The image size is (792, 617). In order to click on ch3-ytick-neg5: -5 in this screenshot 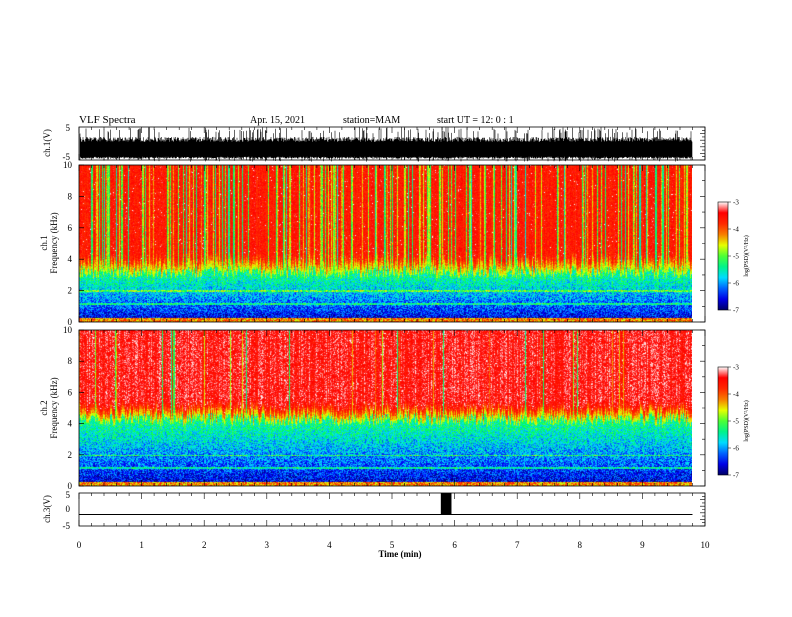, I will do `click(67, 526)`.